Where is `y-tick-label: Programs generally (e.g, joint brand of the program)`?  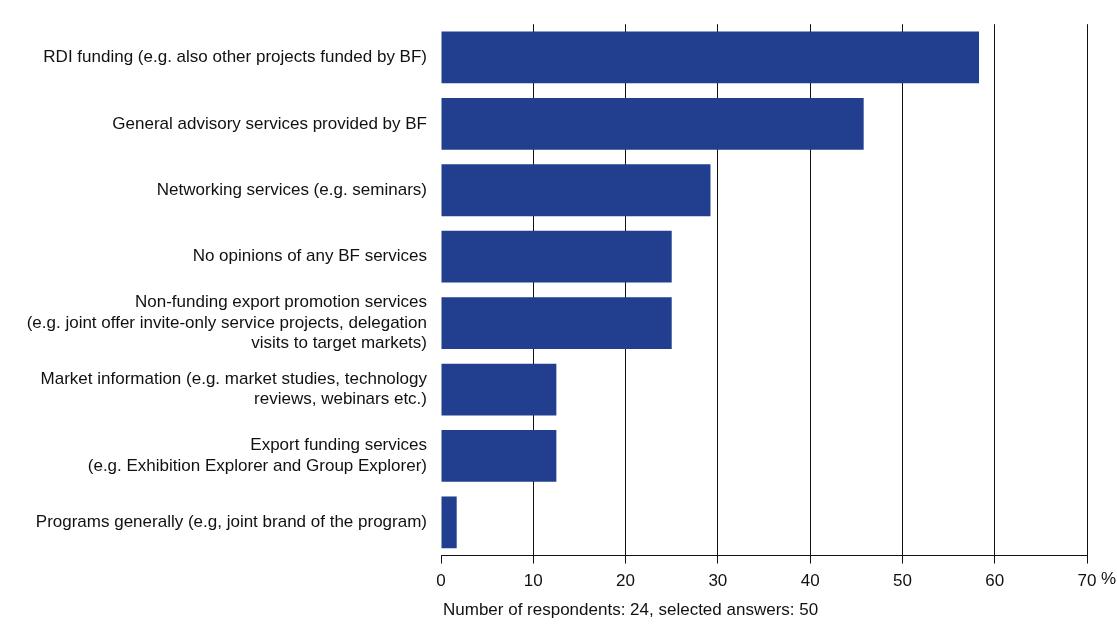
y-tick-label: Programs generally (e.g, joint brand of the program) is located at coordinates (231, 522).